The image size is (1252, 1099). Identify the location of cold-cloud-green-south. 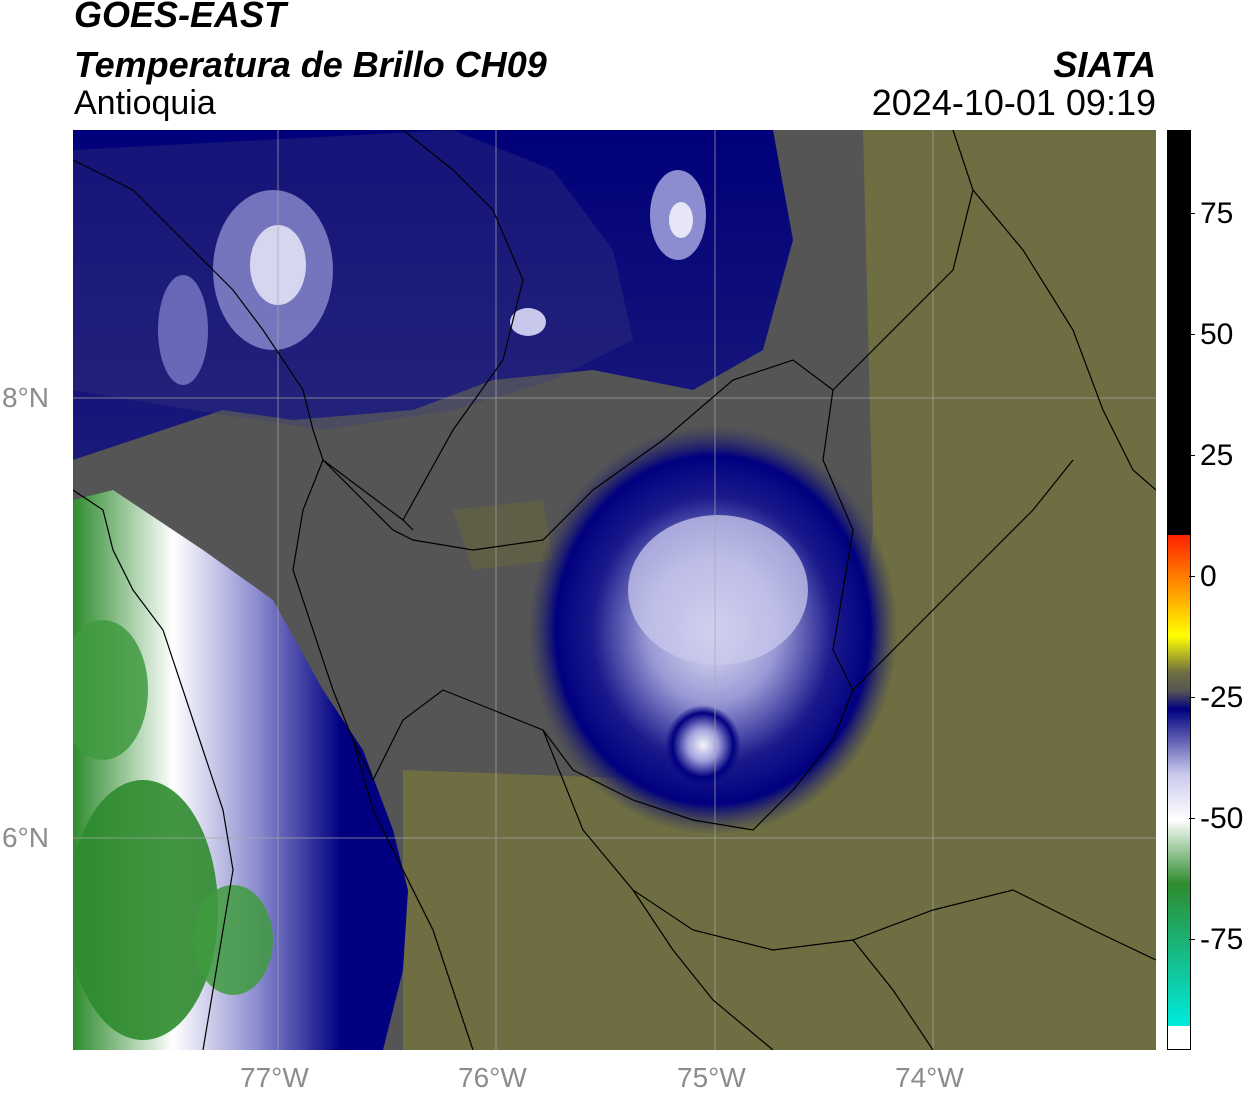
(145, 910).